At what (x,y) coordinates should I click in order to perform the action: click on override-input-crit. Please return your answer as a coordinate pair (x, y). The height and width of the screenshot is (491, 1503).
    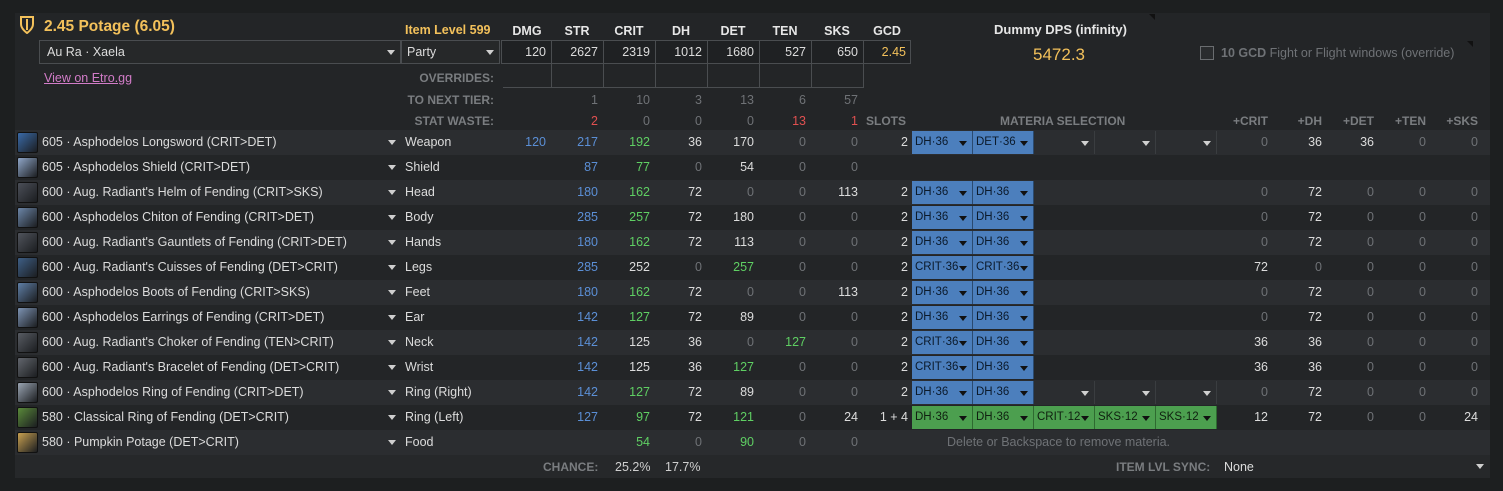
    Looking at the image, I should click on (629, 76).